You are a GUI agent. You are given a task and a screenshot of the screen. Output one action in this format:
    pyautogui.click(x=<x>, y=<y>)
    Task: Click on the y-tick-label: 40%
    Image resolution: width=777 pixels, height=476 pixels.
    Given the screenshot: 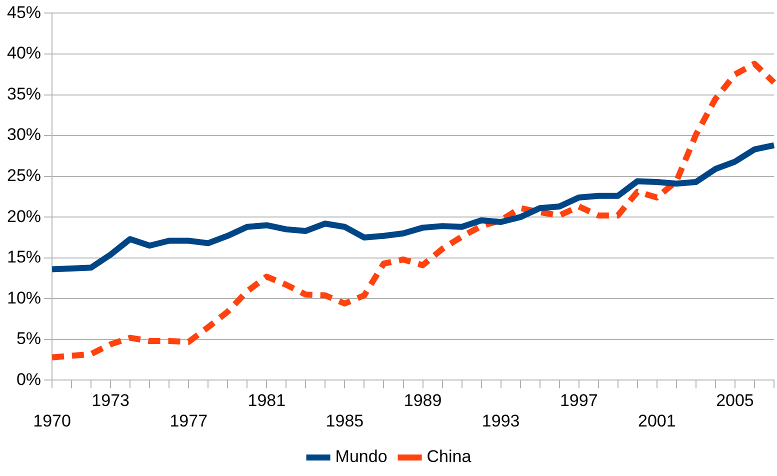 What is the action you would take?
    pyautogui.click(x=24, y=53)
    